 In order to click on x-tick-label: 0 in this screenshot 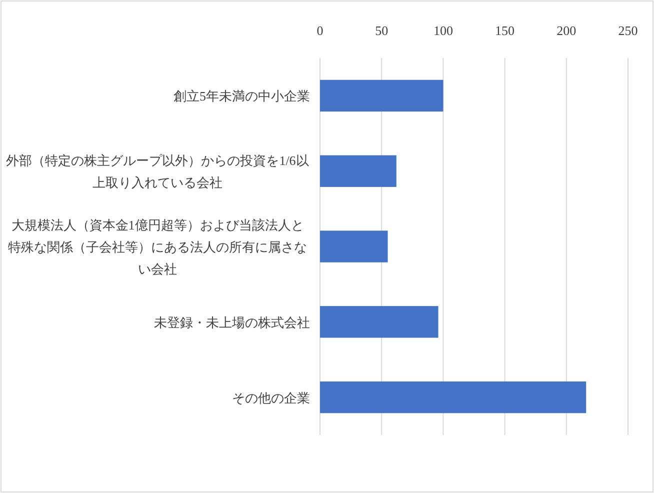, I will do `click(320, 30)`.